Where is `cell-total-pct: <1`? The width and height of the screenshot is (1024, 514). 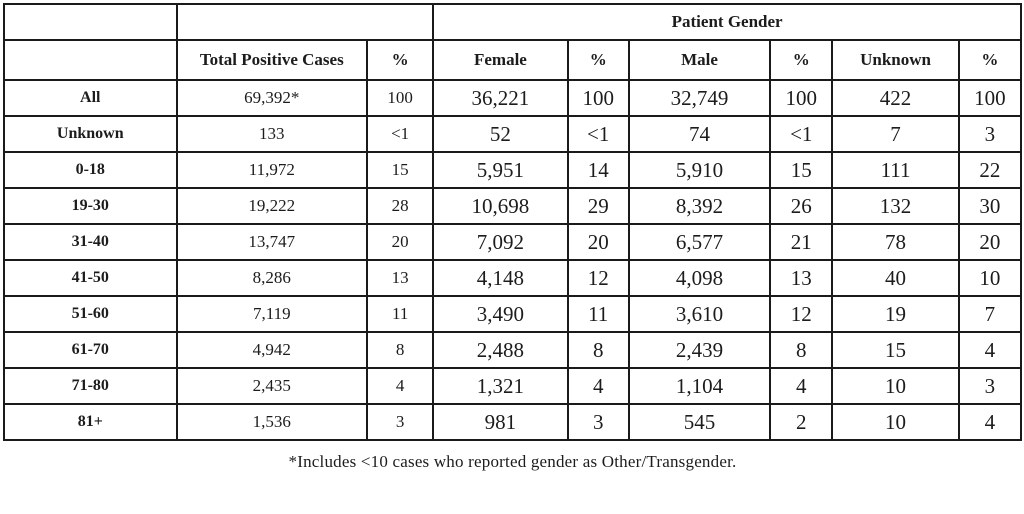
cell-total-pct: <1 is located at coordinates (400, 134).